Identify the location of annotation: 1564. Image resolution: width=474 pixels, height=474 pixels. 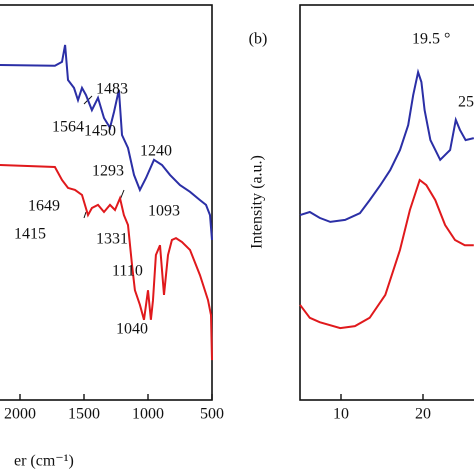
(68, 127).